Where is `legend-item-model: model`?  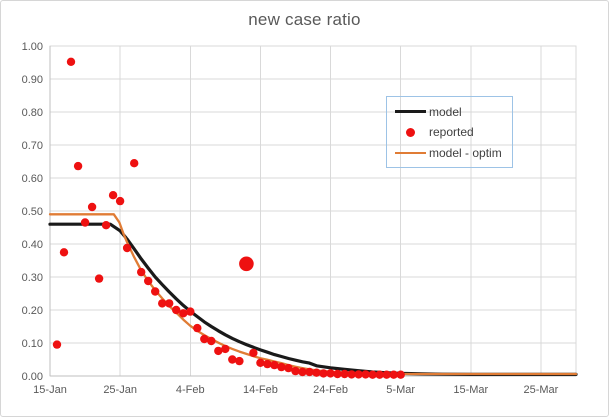
legend-item-model: model is located at coordinates (451, 112).